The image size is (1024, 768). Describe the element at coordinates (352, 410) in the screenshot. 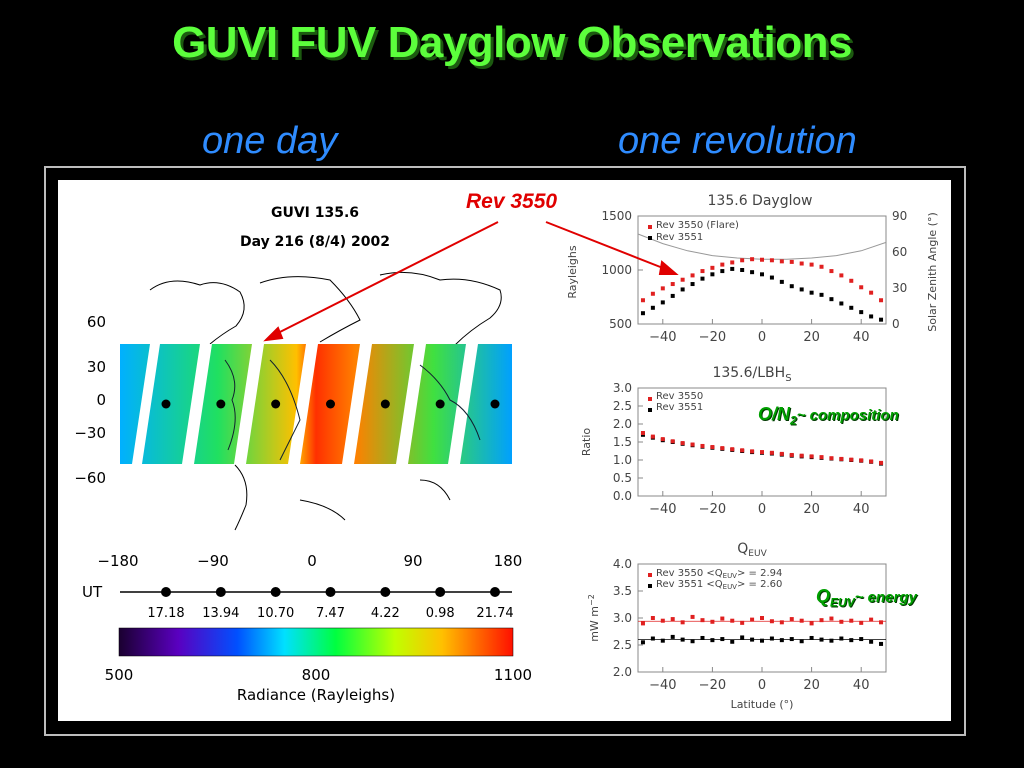

I see `swath-coastlines` at that location.